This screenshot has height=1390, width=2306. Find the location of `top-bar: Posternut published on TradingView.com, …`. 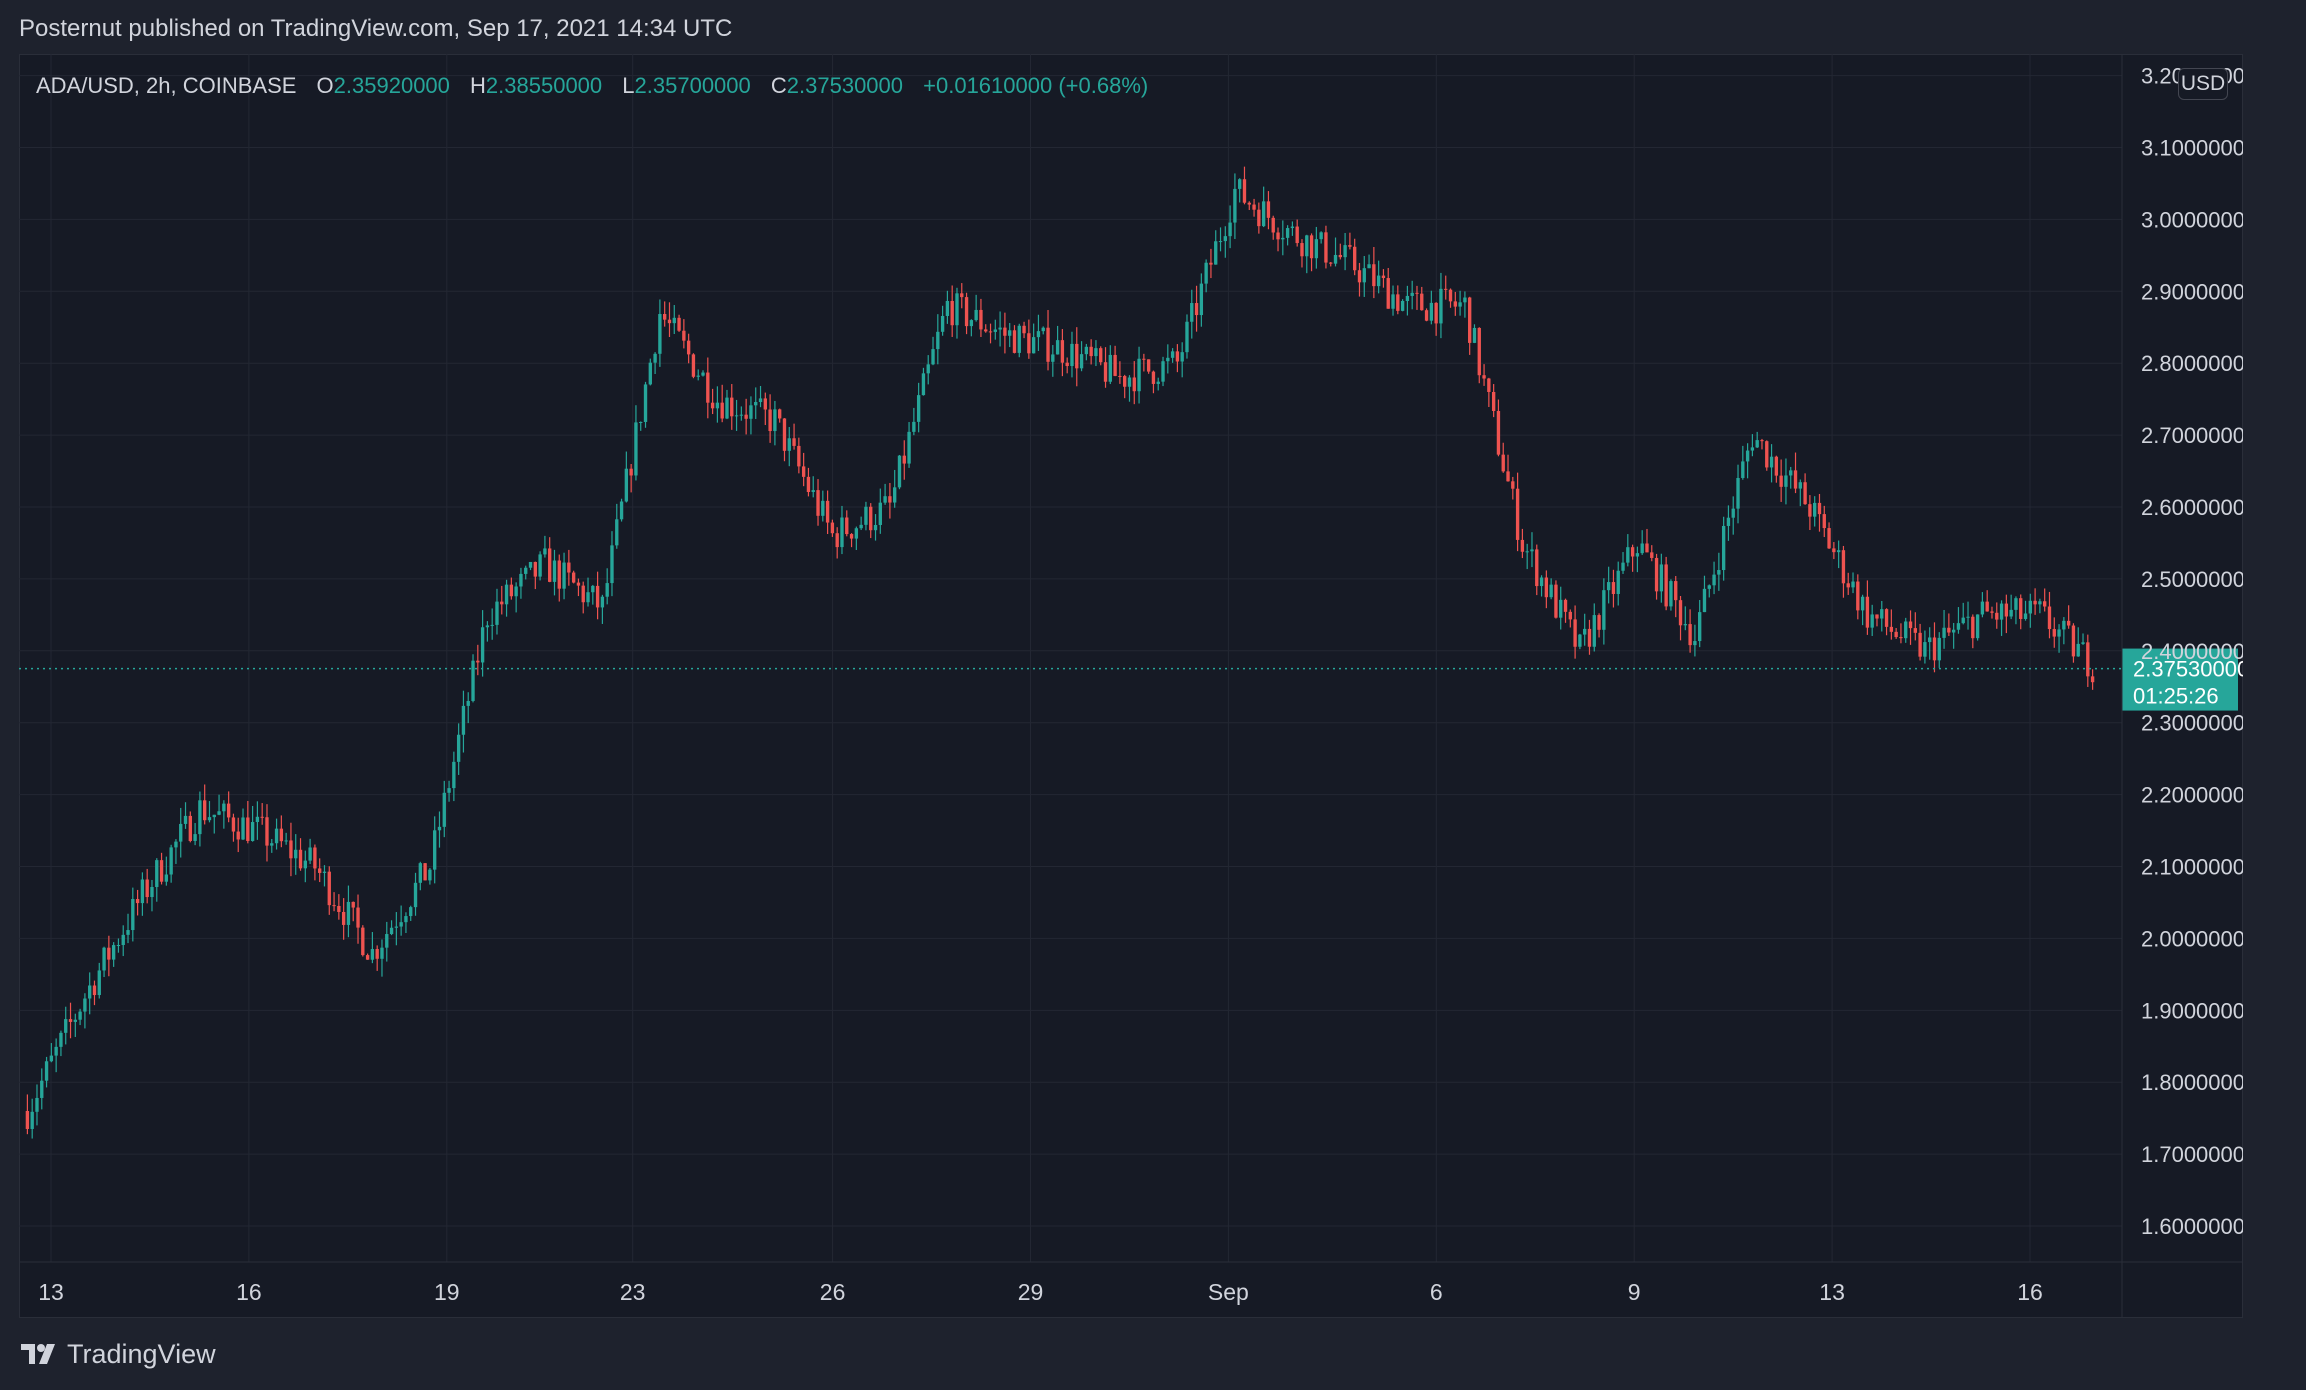

top-bar: Posternut published on TradingView.com, … is located at coordinates (1153, 27).